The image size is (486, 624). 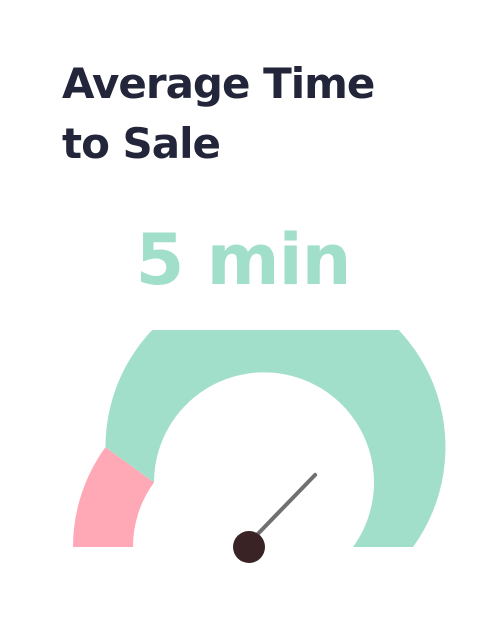 I want to click on widget-title-line-1: Average Time, so click(x=218, y=83).